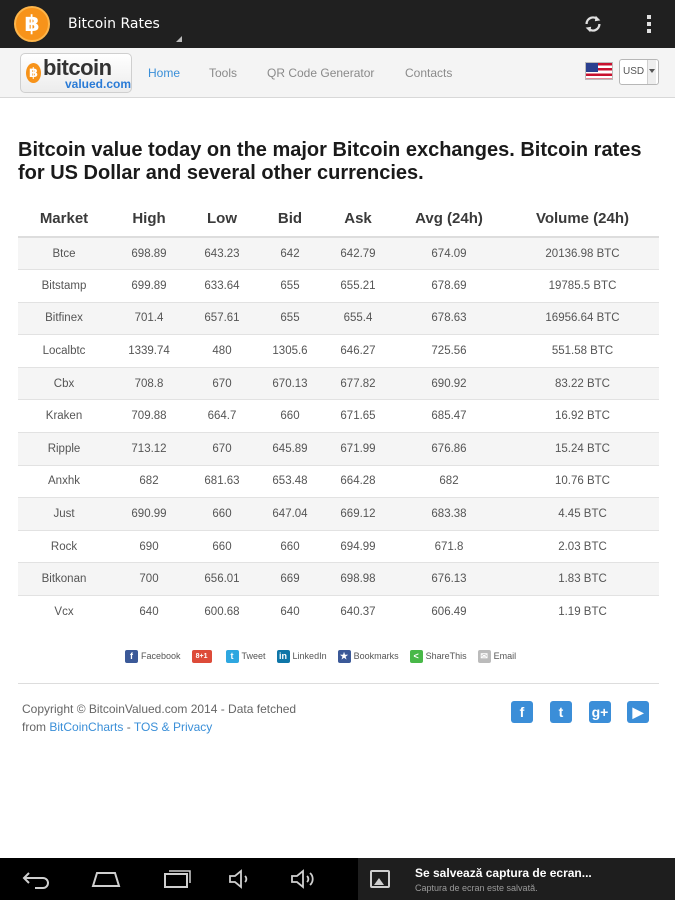 Image resolution: width=675 pixels, height=900 pixels. What do you see at coordinates (64, 383) in the screenshot?
I see `table-cell: Cbx` at bounding box center [64, 383].